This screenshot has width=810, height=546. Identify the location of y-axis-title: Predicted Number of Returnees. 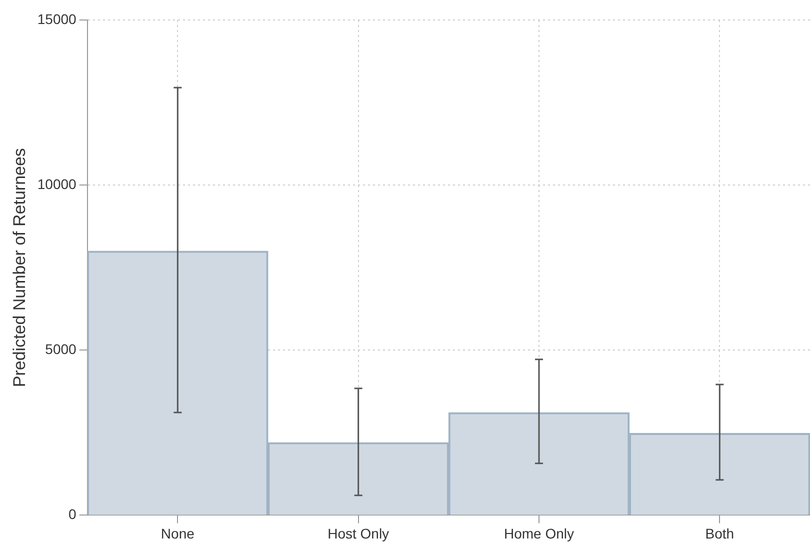
(19, 268).